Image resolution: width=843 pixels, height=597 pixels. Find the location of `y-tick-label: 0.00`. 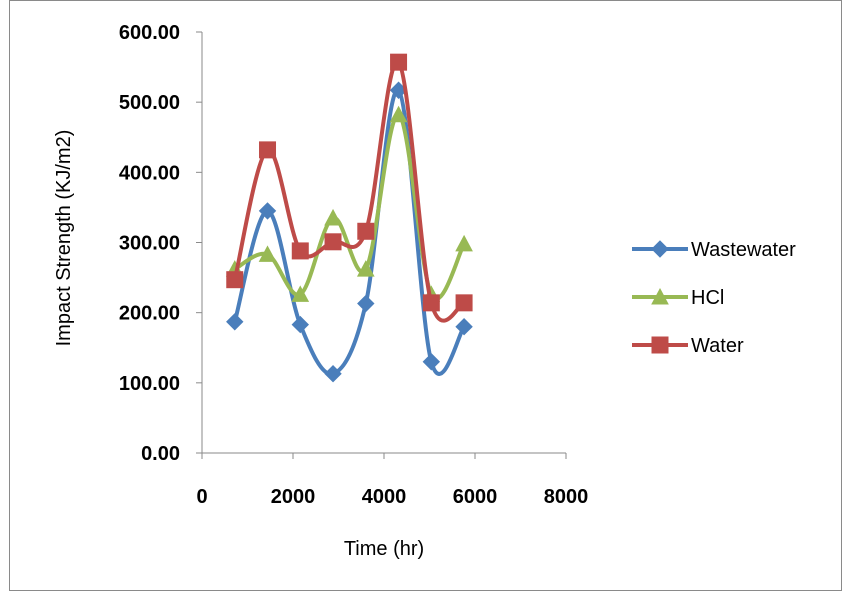

y-tick-label: 0.00 is located at coordinates (160, 454).